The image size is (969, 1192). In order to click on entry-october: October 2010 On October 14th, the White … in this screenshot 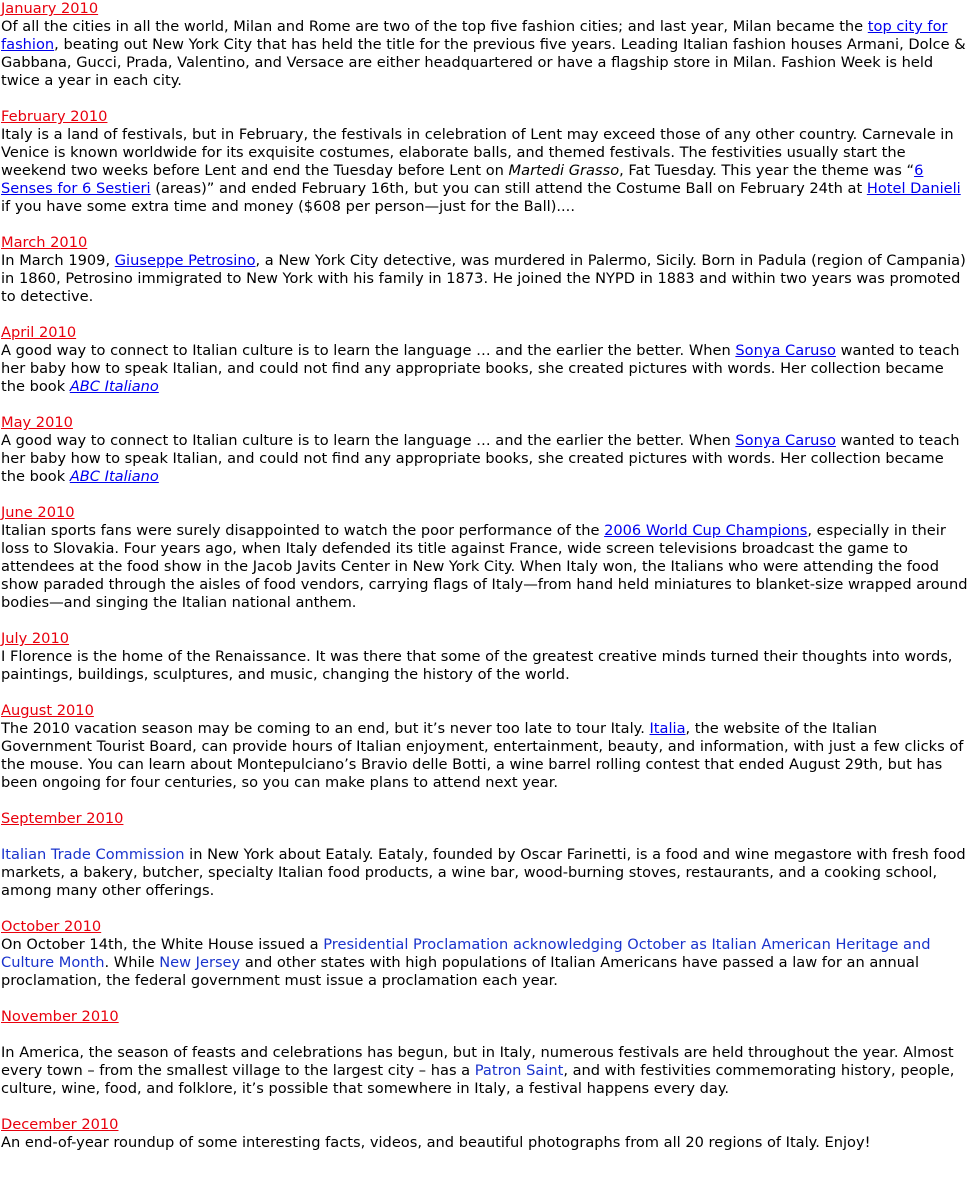, I will do `click(484, 954)`.